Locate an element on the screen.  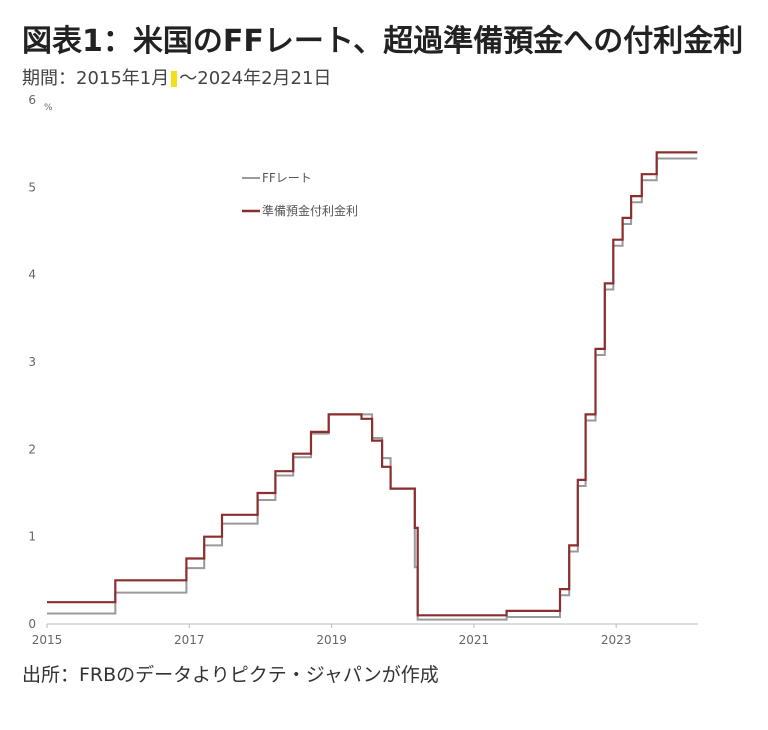
highlight-mark is located at coordinates (174, 79).